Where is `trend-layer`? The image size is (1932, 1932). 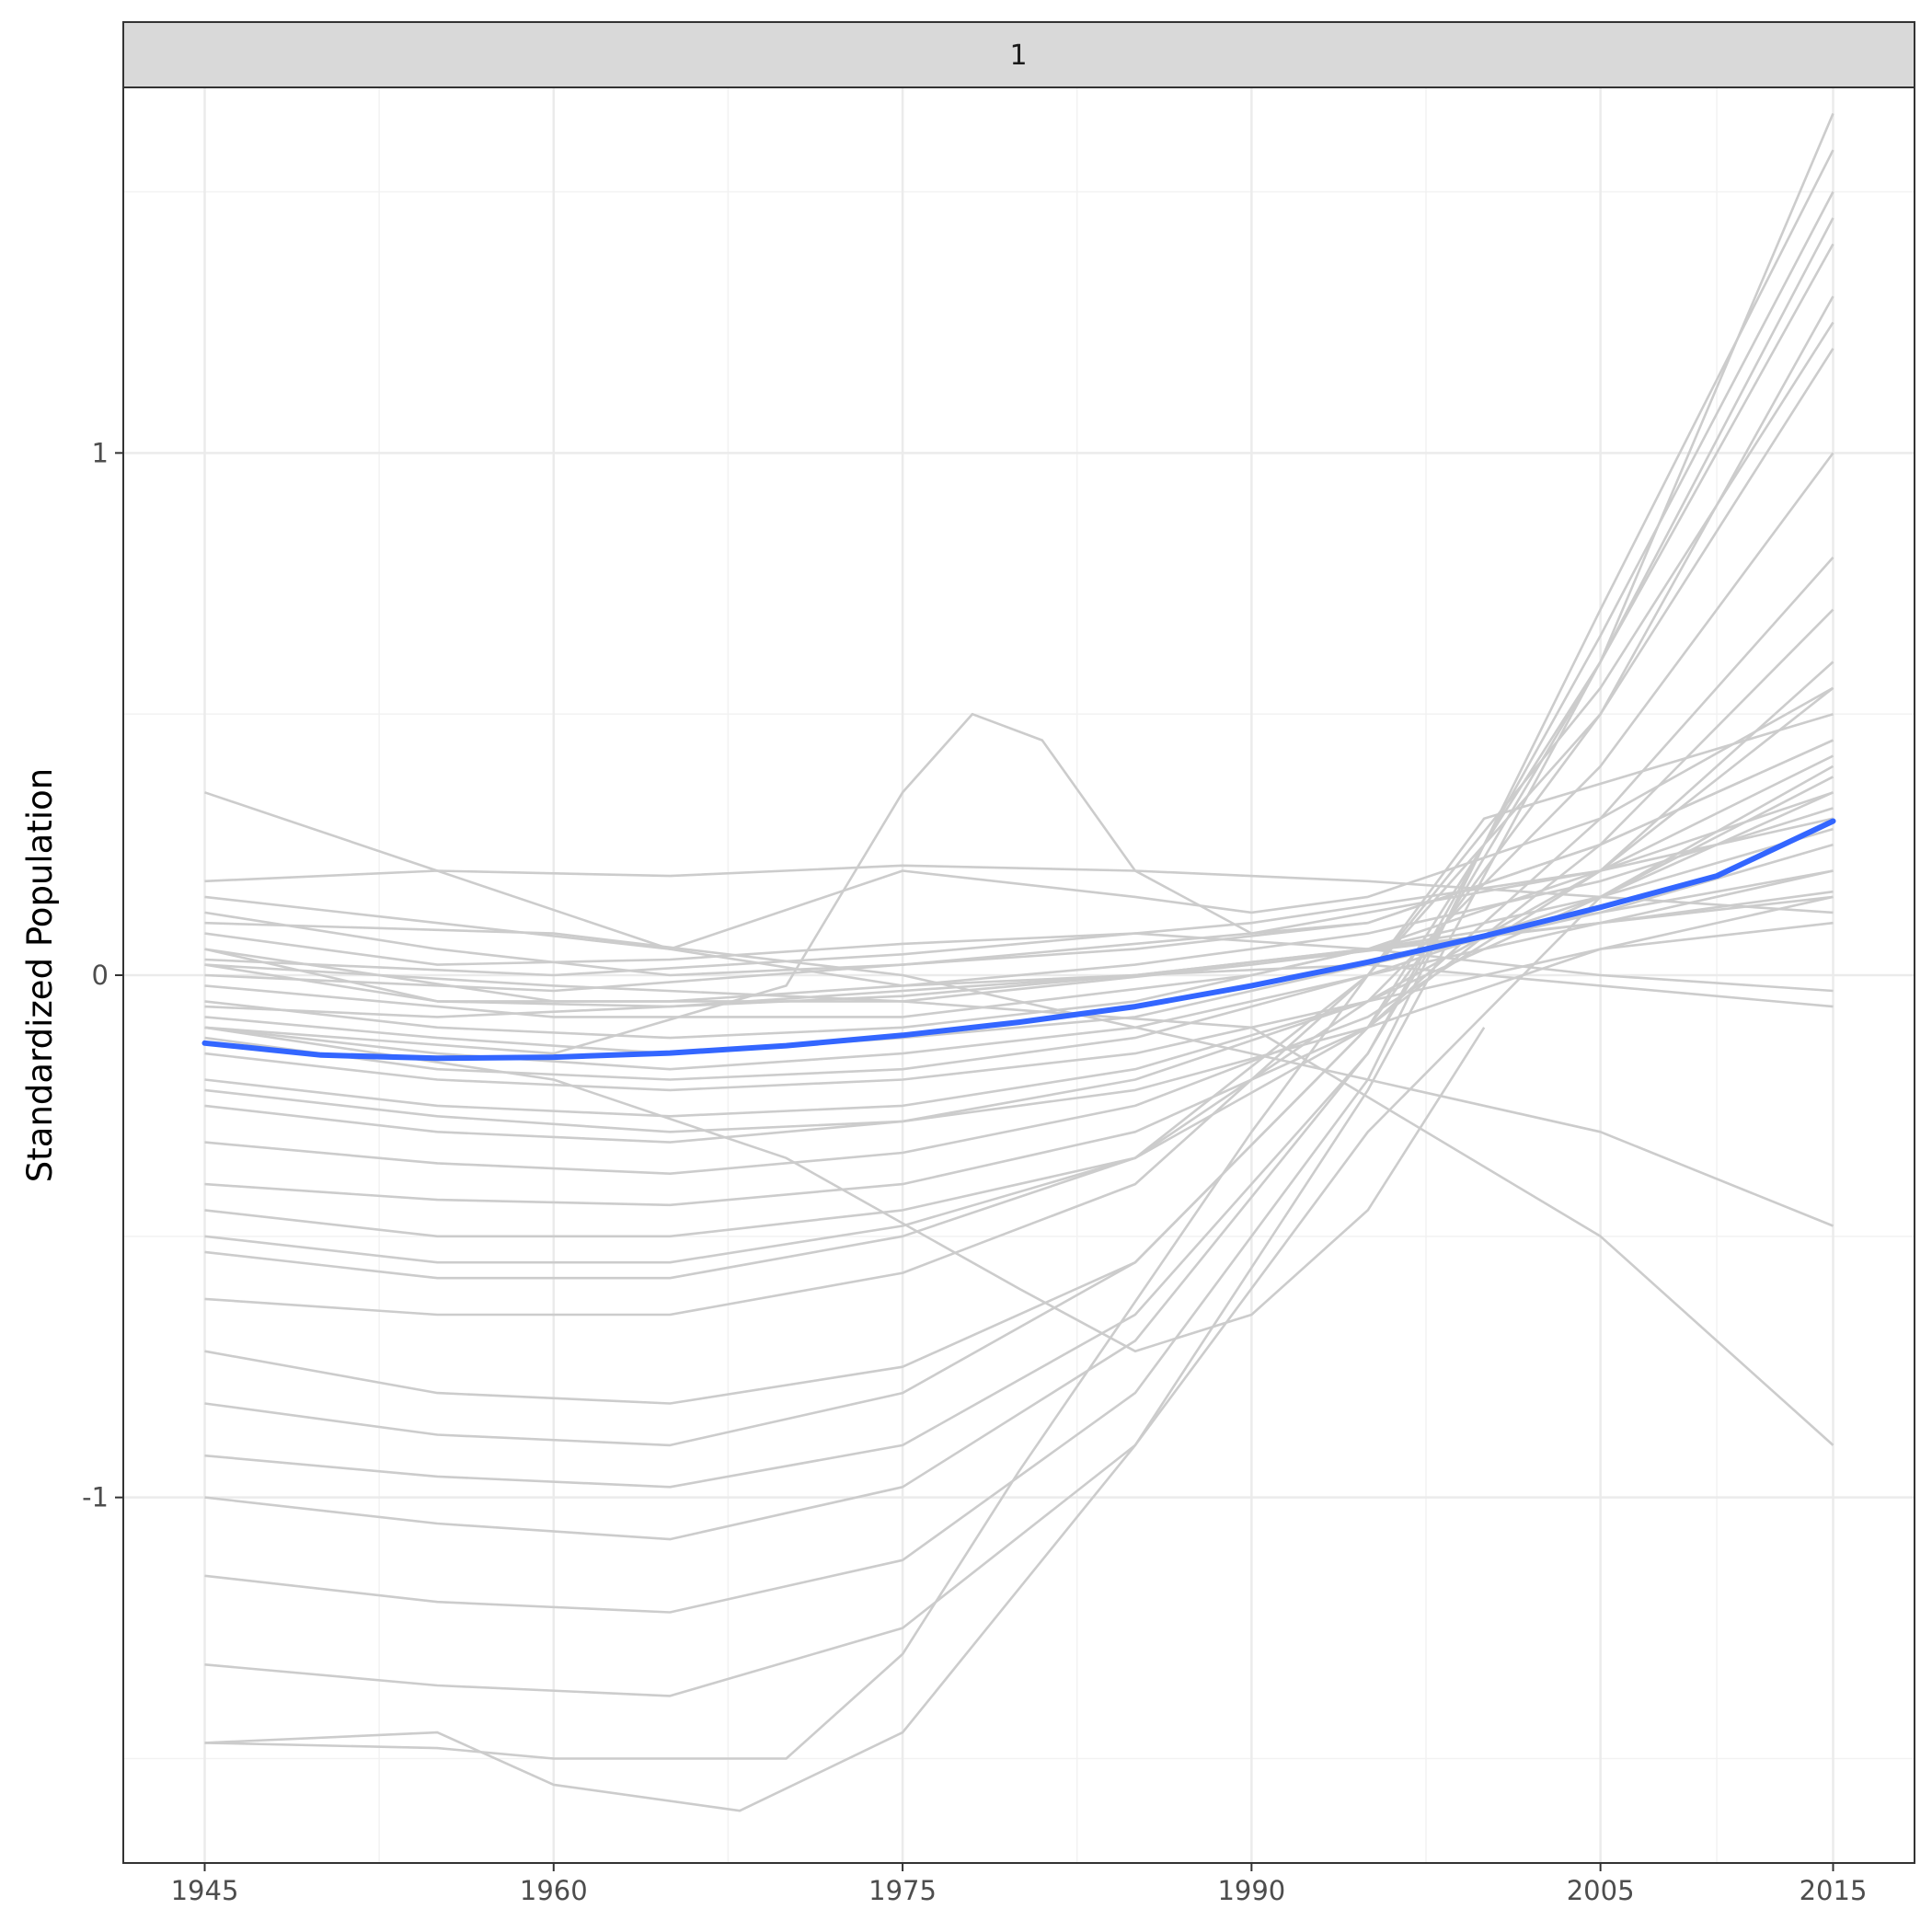
trend-layer is located at coordinates (1018, 940).